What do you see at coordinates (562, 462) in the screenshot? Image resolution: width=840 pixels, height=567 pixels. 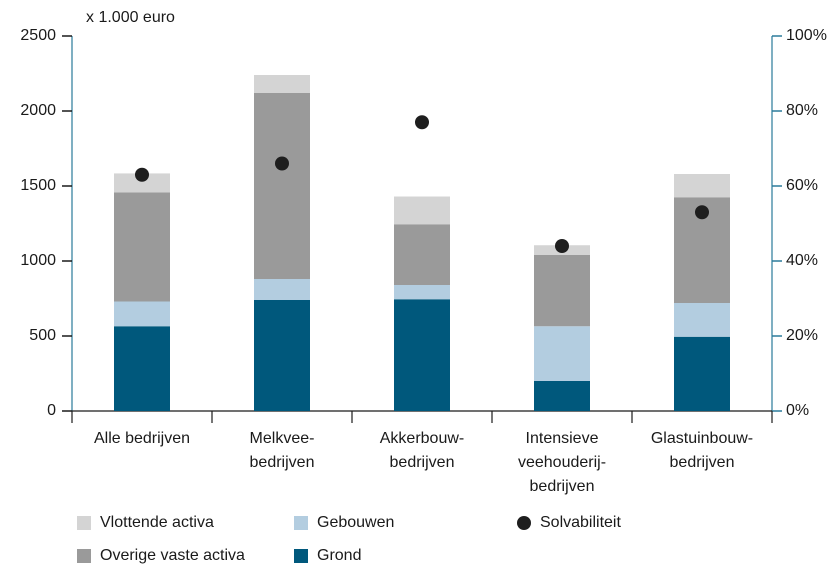 I see `x-tick-label: veehouderij-` at bounding box center [562, 462].